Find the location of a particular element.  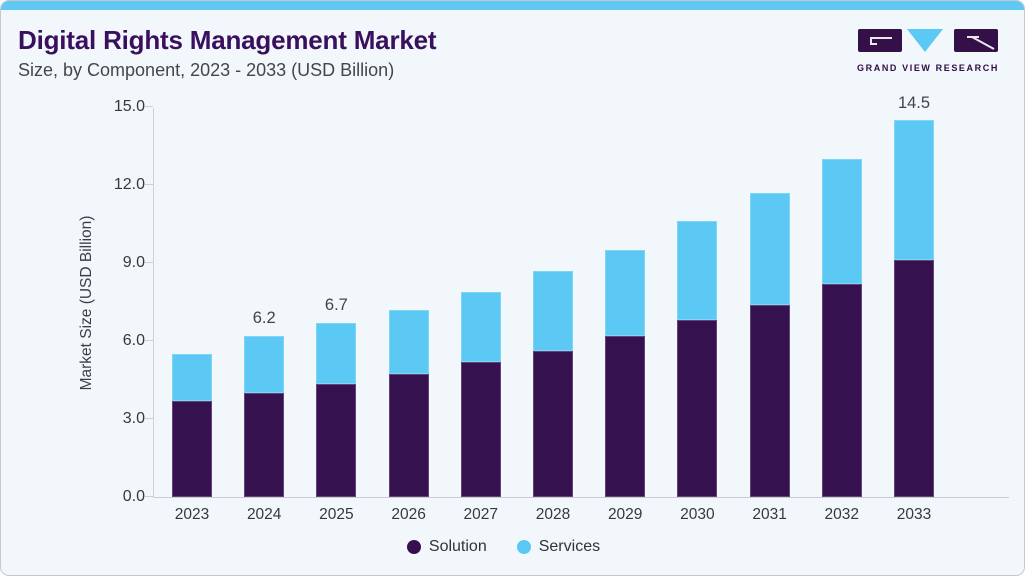

bar-segment-services-2030 is located at coordinates (697, 271).